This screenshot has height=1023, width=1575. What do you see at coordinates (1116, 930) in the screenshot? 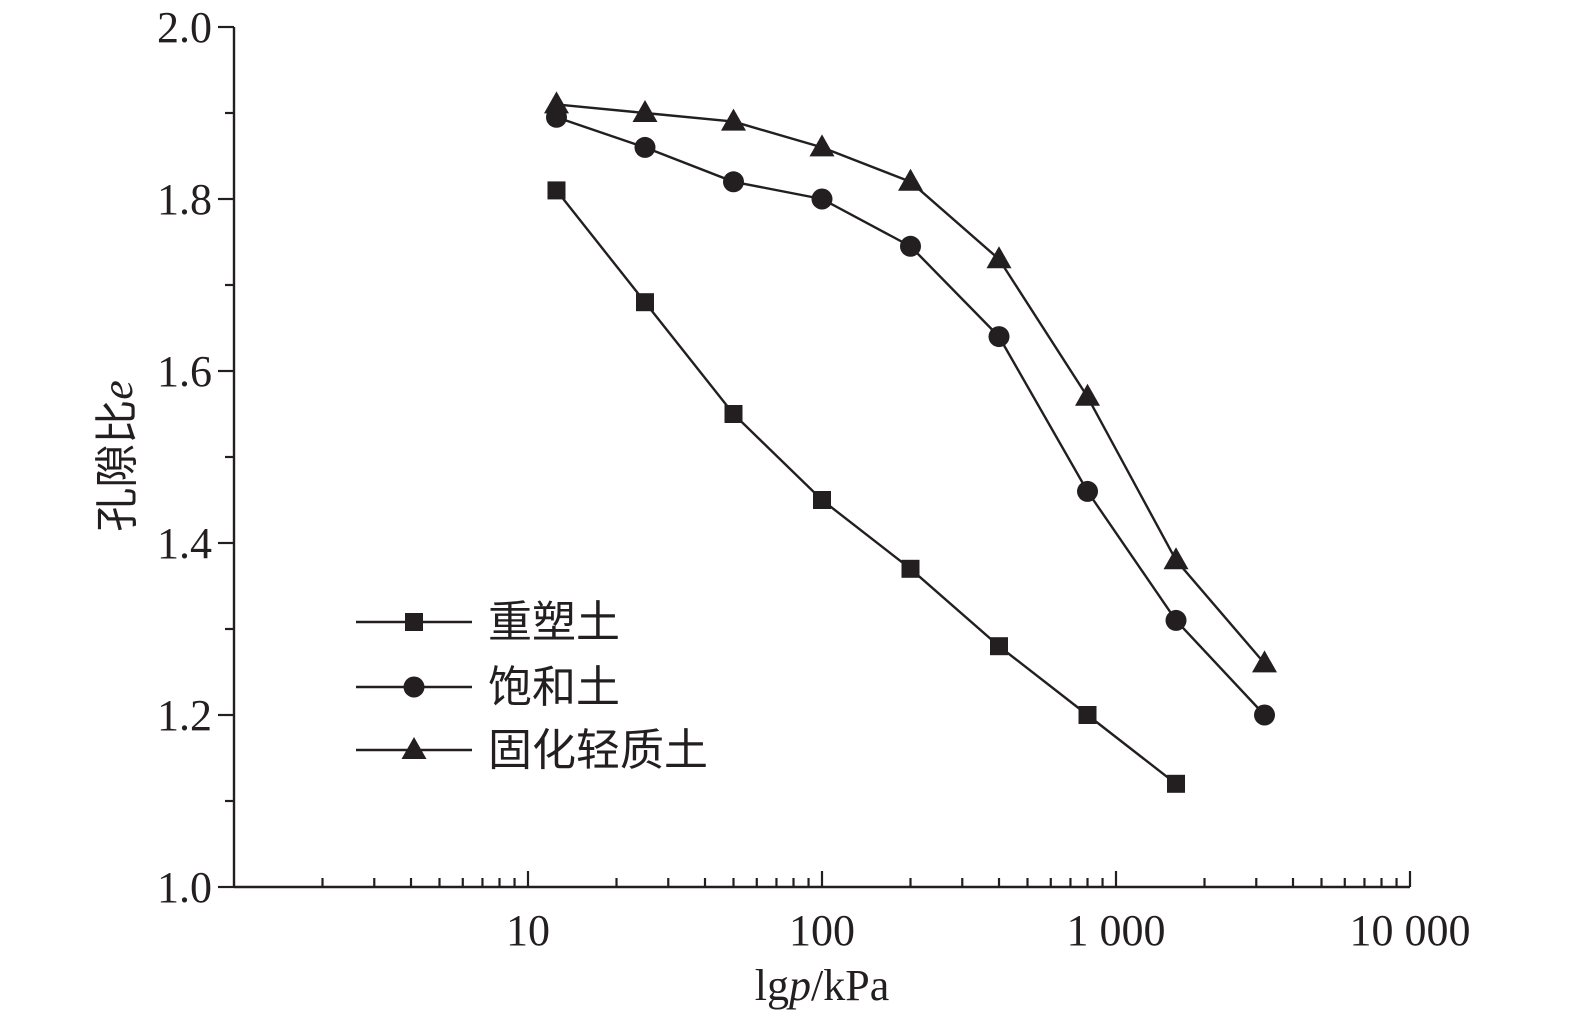
I see `x-tick-label: 1 000` at bounding box center [1116, 930].